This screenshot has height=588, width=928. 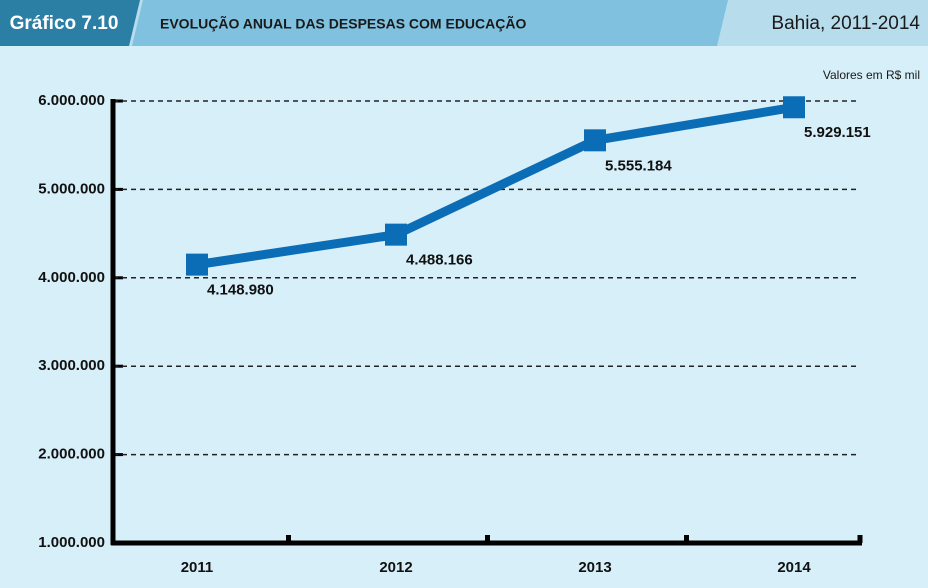 I want to click on y-tick-label: 3.000.000, so click(x=71, y=365).